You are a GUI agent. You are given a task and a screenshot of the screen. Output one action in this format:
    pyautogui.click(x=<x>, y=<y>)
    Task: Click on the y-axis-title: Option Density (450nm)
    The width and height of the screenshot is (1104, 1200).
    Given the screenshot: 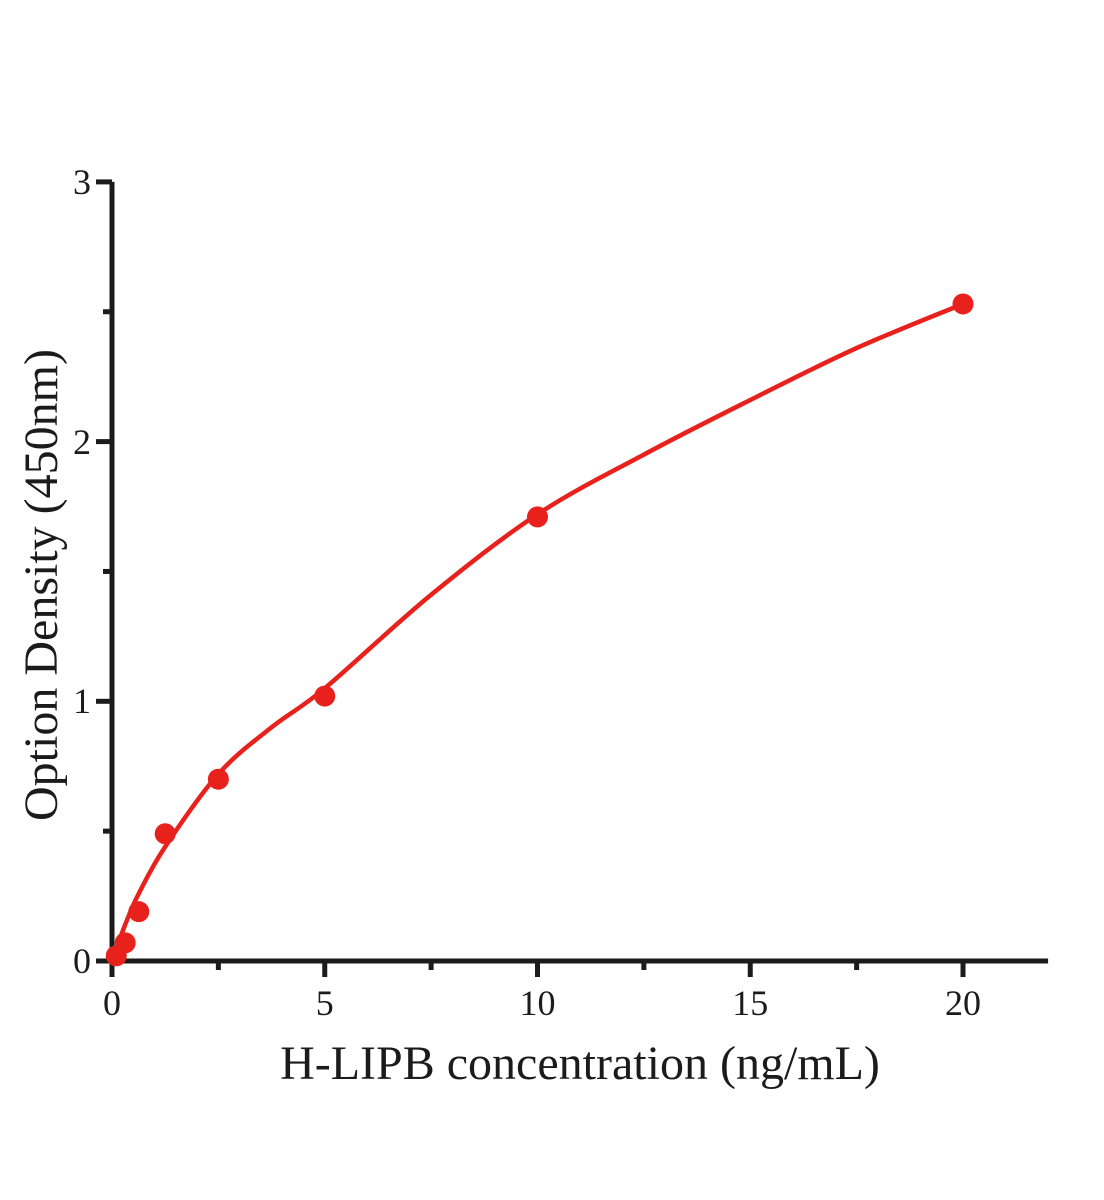 What is the action you would take?
    pyautogui.click(x=41, y=585)
    